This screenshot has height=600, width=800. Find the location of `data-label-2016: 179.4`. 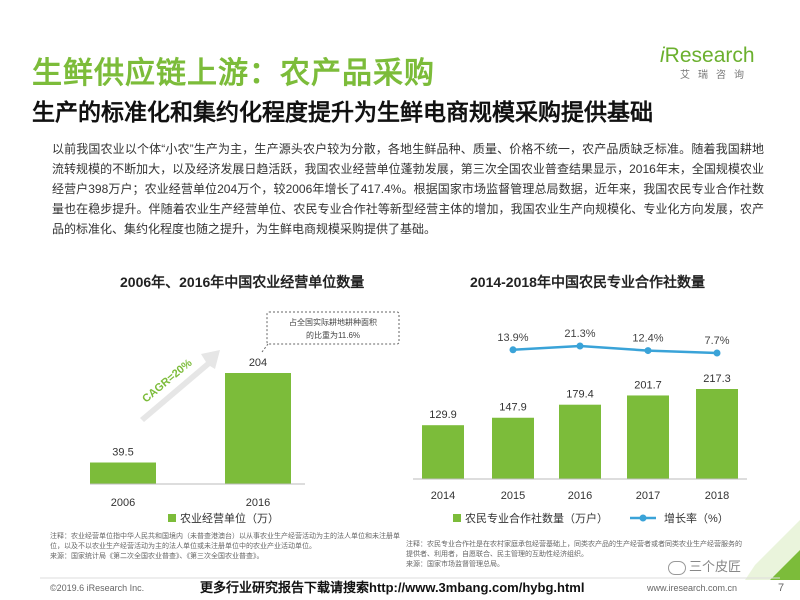

data-label-2016: 179.4 is located at coordinates (580, 395).